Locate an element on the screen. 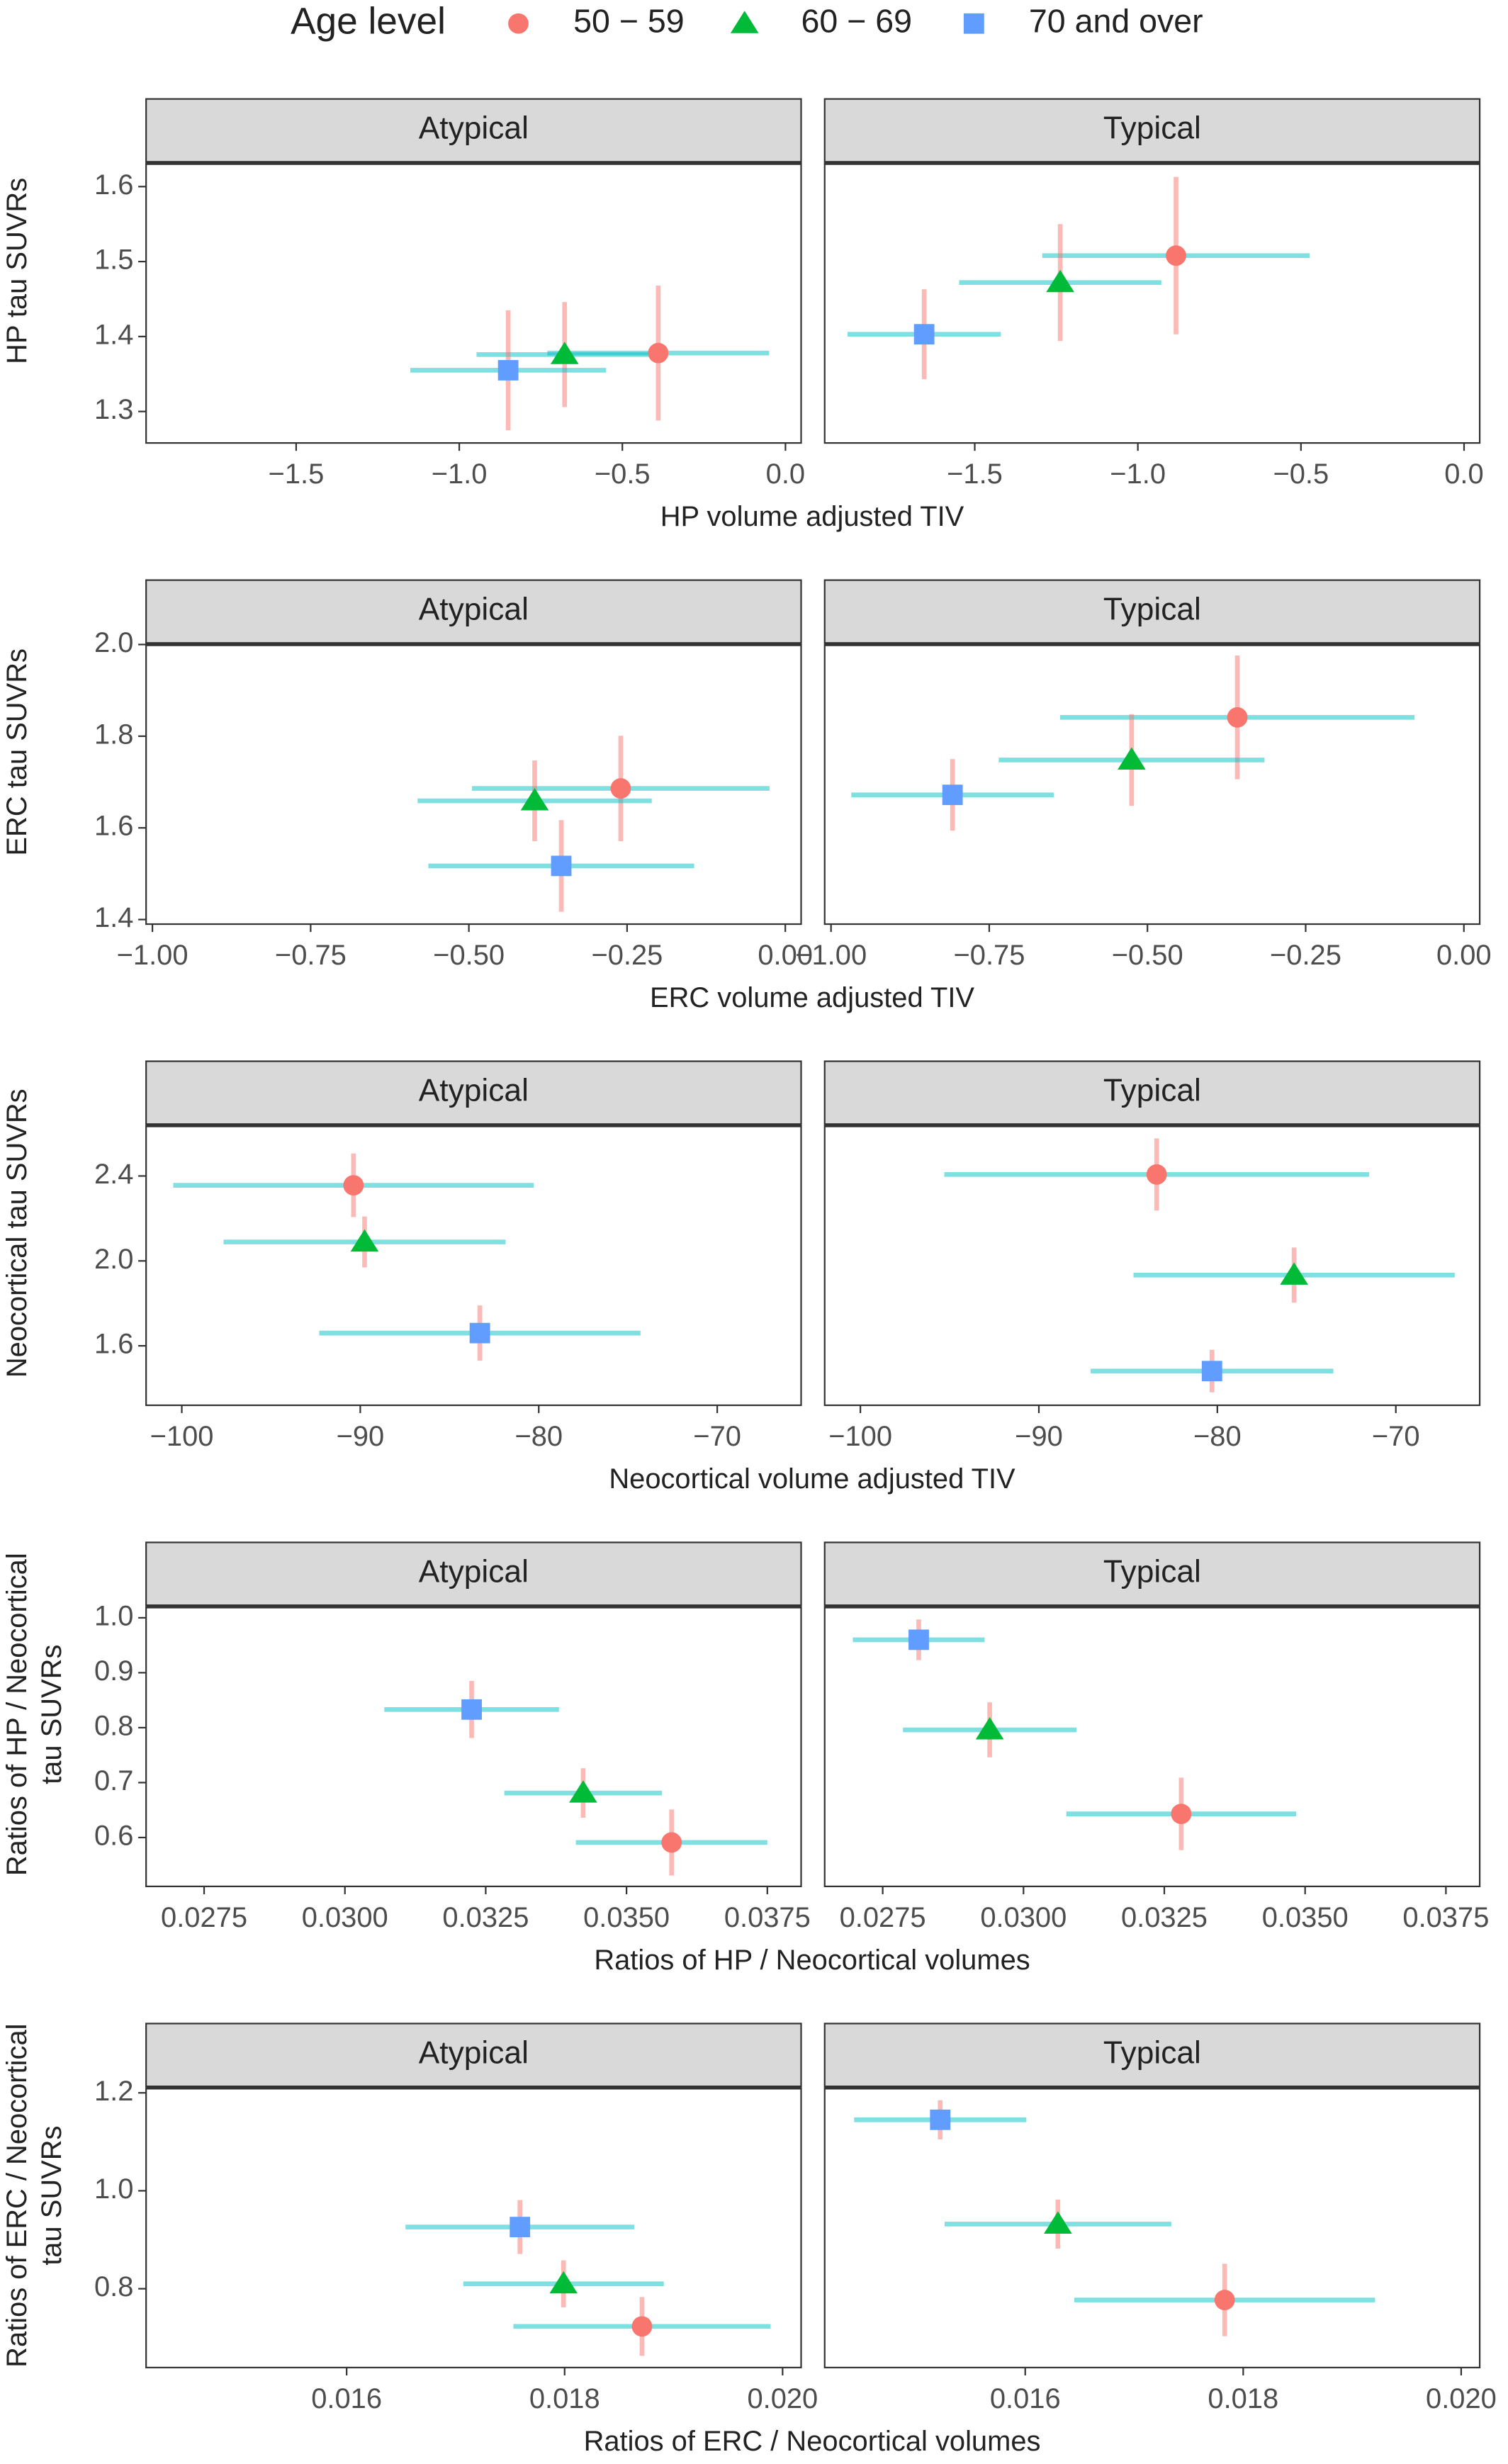 The image size is (1508, 2464). x-tick-label: 0.0275 is located at coordinates (204, 1917).